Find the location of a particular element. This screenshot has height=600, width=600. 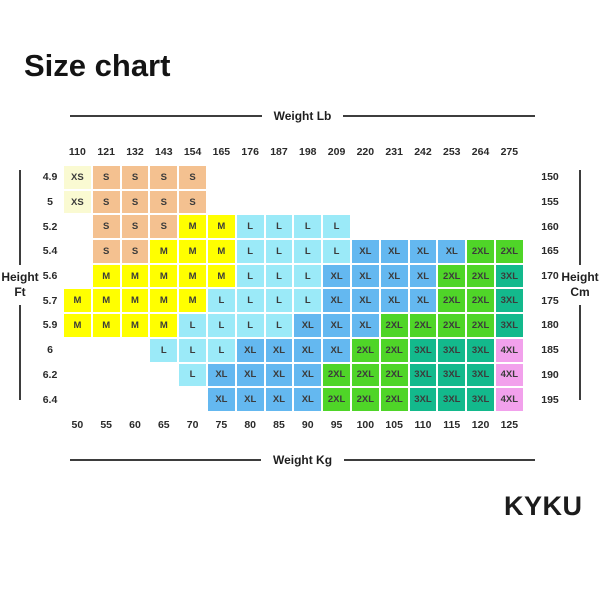

height-cm-tick: 180 is located at coordinates (550, 325).